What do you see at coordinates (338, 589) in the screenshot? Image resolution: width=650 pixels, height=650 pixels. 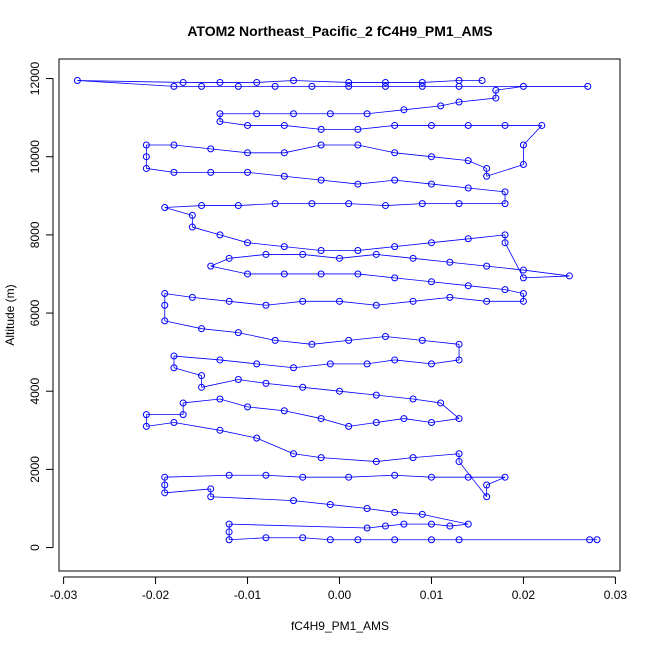 I see `x-axis: -0.03 -0.02 -0.01 0.00 0.01 0.02 0.03` at bounding box center [338, 589].